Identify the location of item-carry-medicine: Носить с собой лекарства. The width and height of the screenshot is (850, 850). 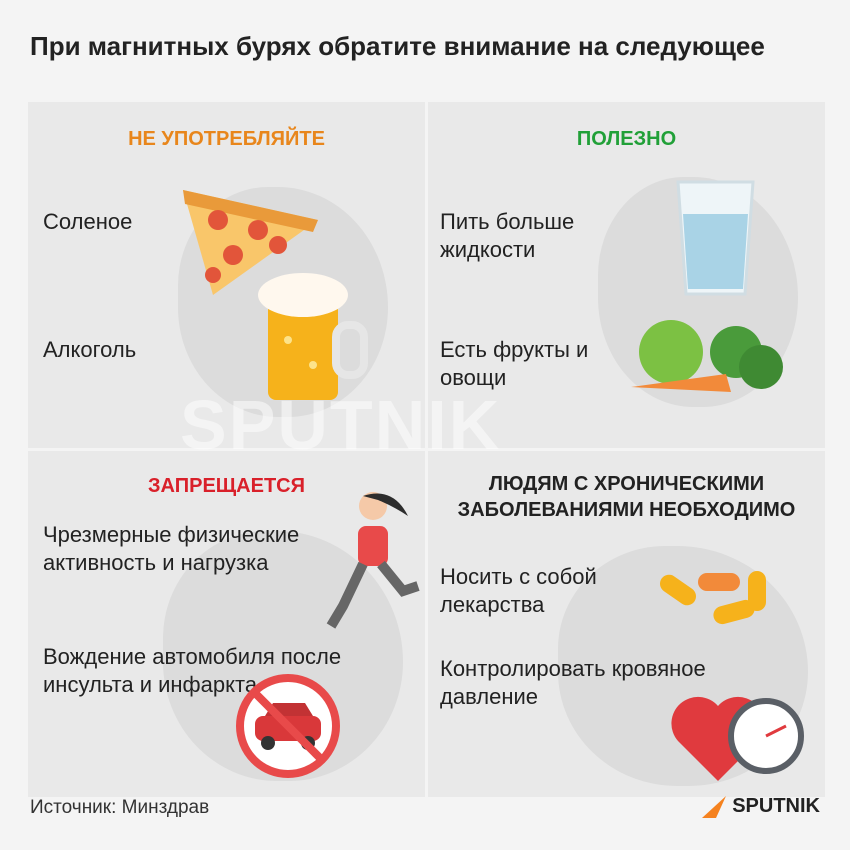
(518, 590).